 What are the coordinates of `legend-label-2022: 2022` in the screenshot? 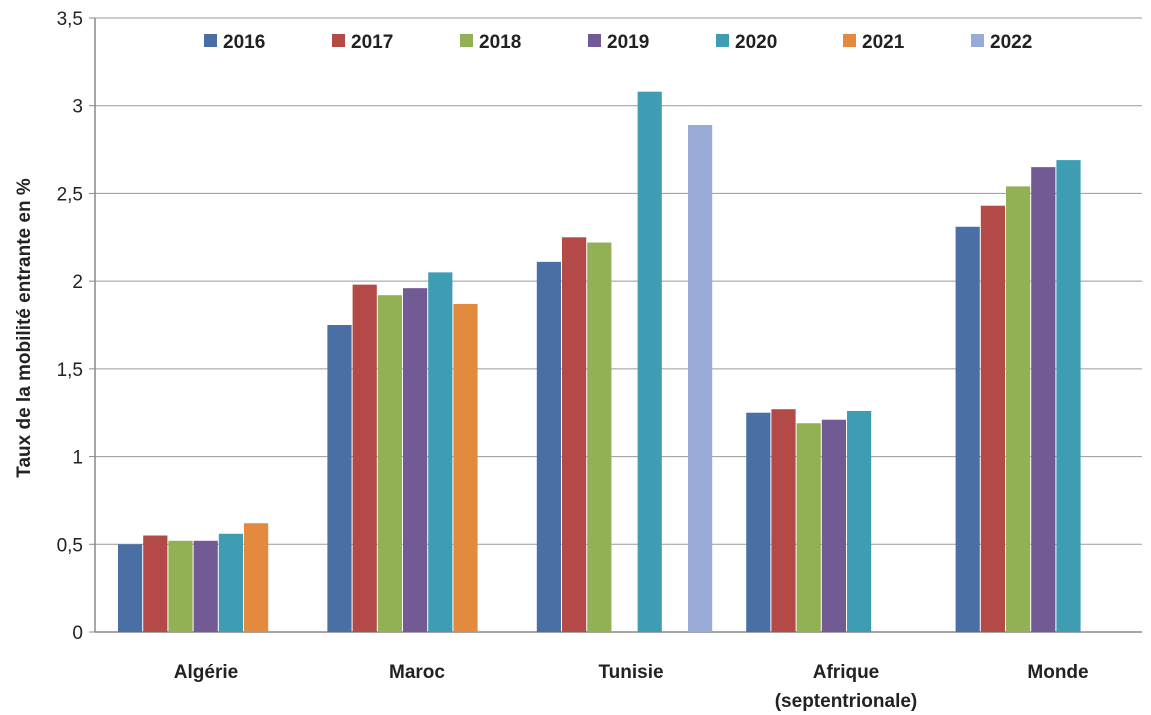 It's located at (1011, 42).